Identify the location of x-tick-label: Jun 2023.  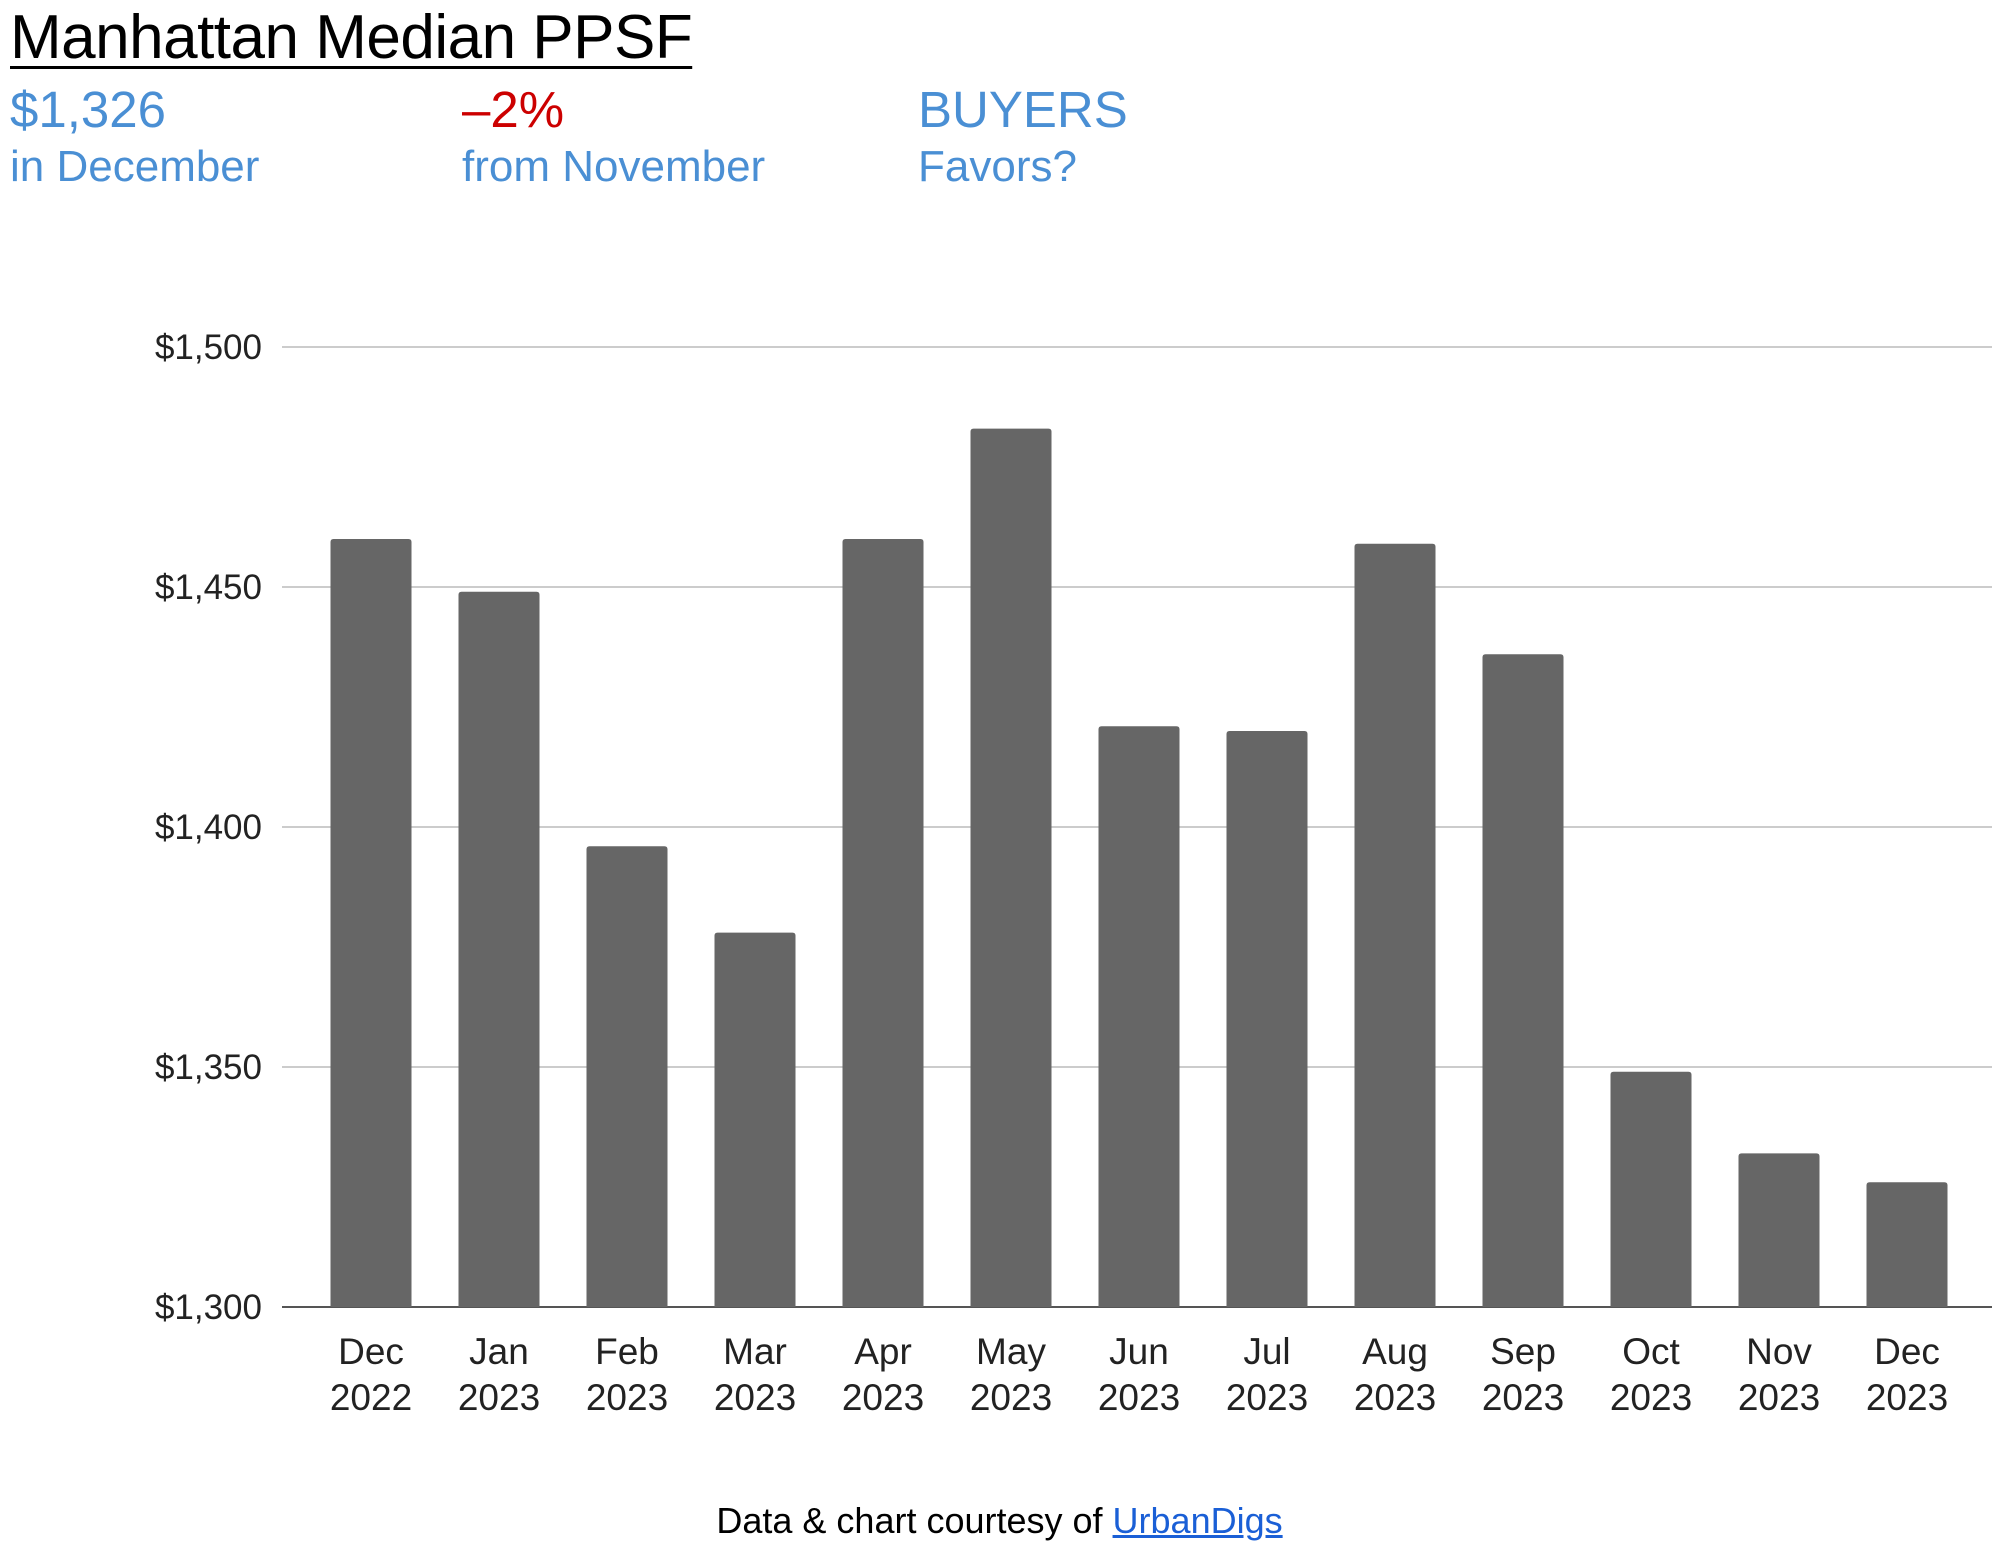
(1139, 1374).